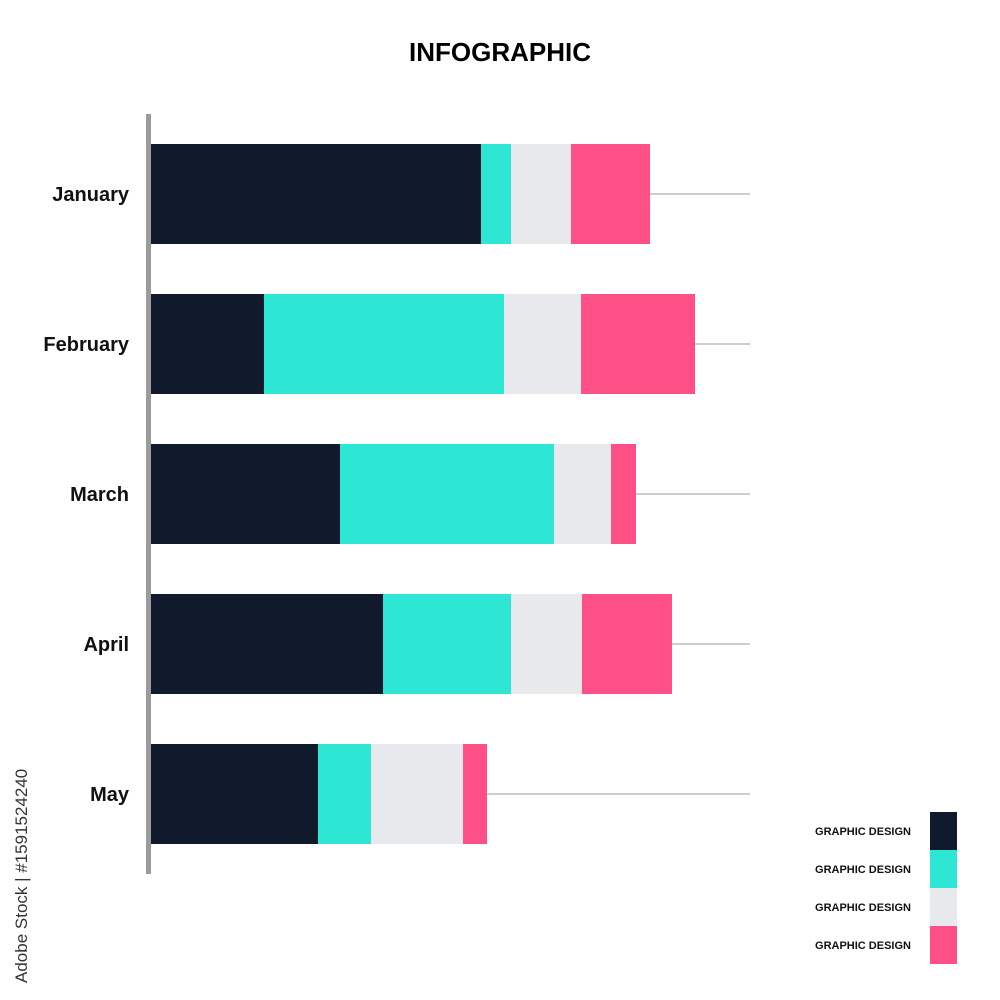 This screenshot has height=1000, width=1000. Describe the element at coordinates (99, 495) in the screenshot. I see `category-label-march: March` at that location.